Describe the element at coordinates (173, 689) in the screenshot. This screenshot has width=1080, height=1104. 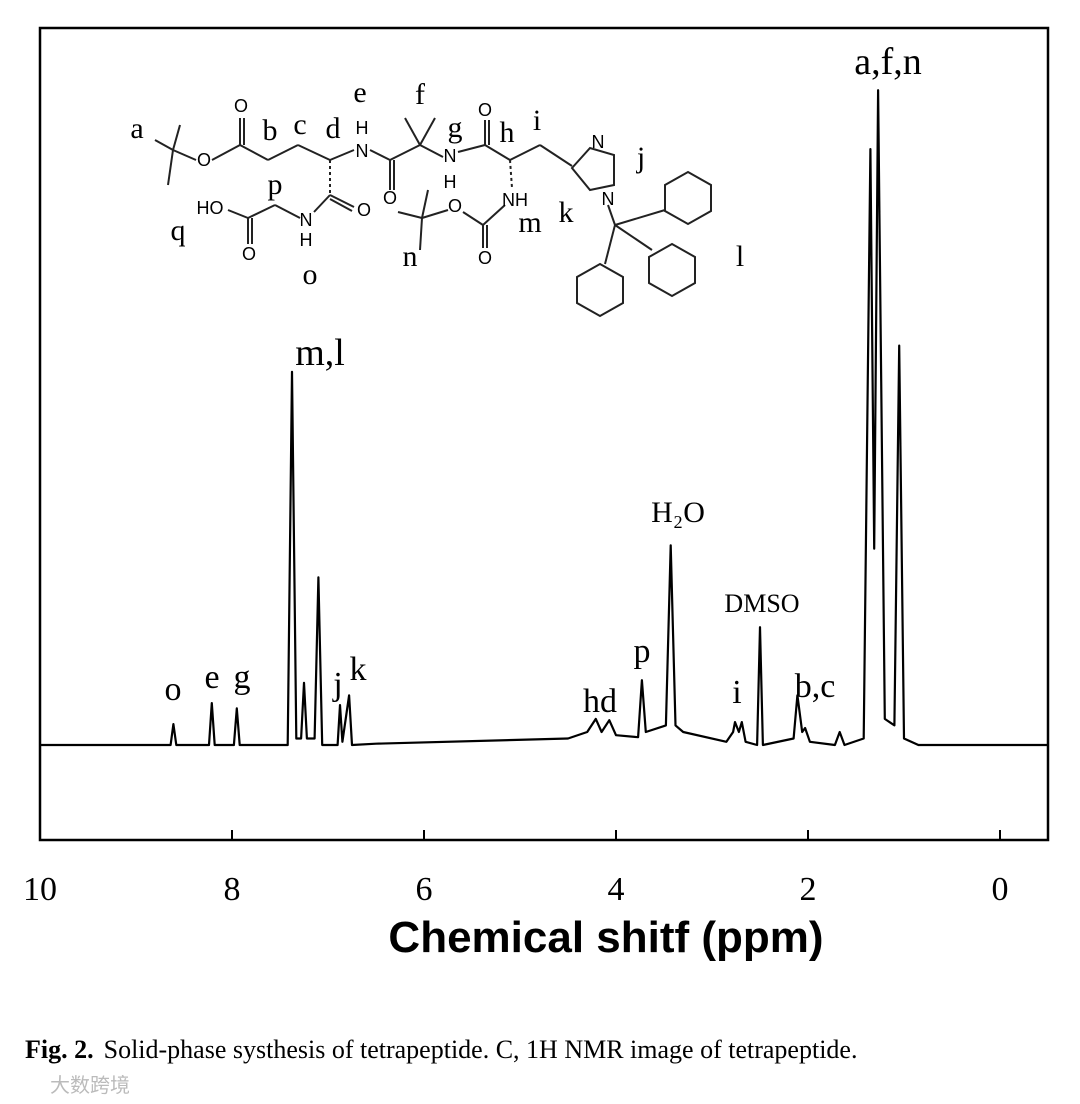
I see `peak-annotation: o` at that location.